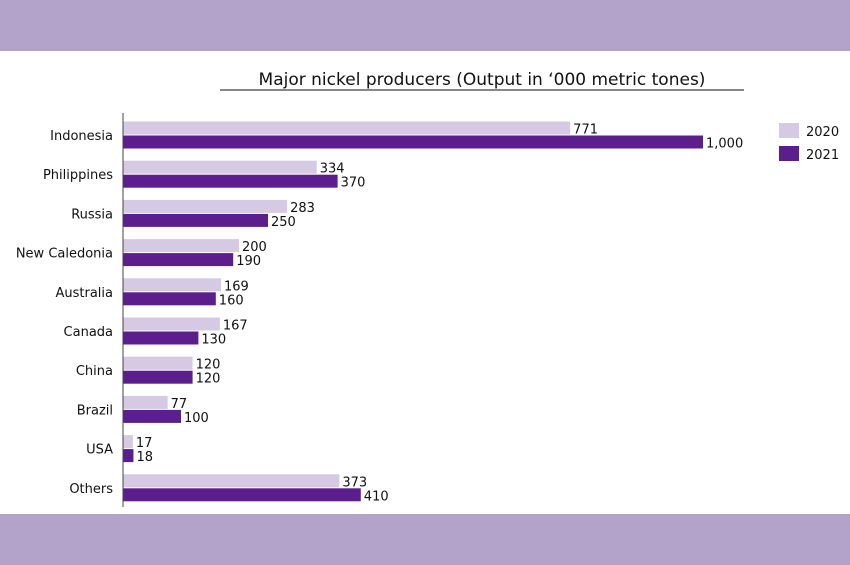 This screenshot has width=850, height=565. What do you see at coordinates (161, 338) in the screenshot?
I see `bar-canada-2021` at bounding box center [161, 338].